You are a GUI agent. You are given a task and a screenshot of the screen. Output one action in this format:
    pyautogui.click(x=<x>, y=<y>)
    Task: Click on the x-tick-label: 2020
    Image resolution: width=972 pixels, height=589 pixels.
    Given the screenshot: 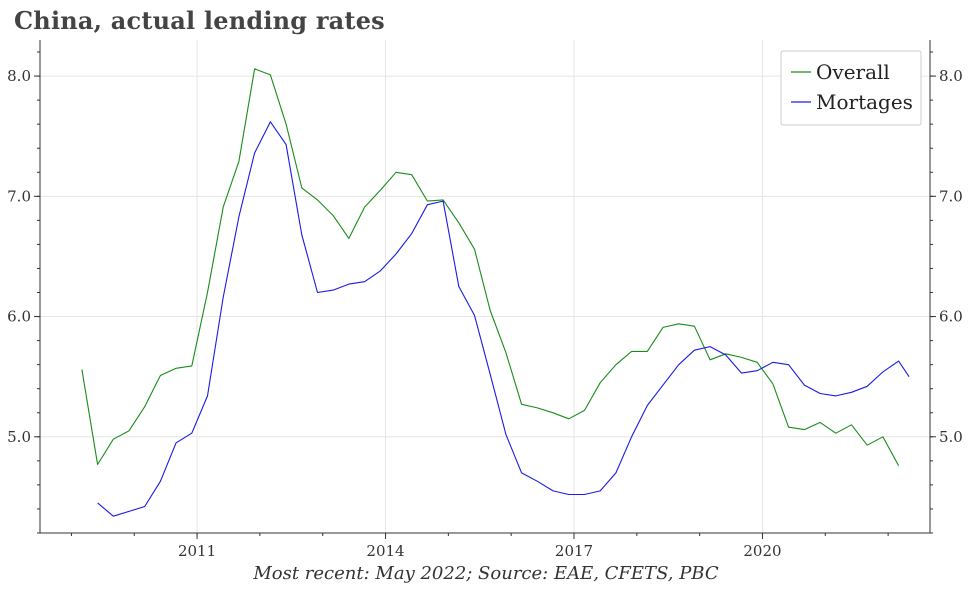 What is the action you would take?
    pyautogui.click(x=762, y=551)
    